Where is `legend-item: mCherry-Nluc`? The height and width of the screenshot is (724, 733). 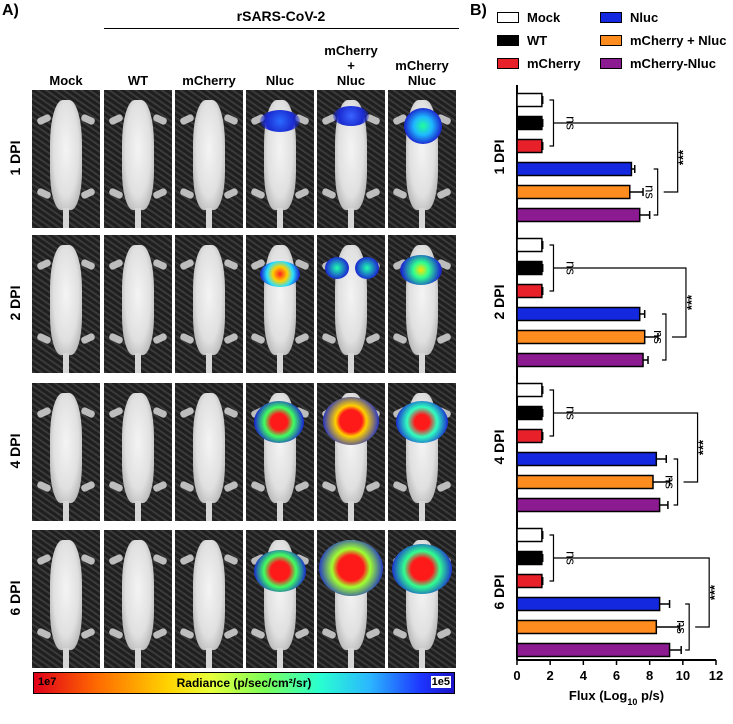 legend-item: mCherry-Nluc is located at coordinates (658, 63).